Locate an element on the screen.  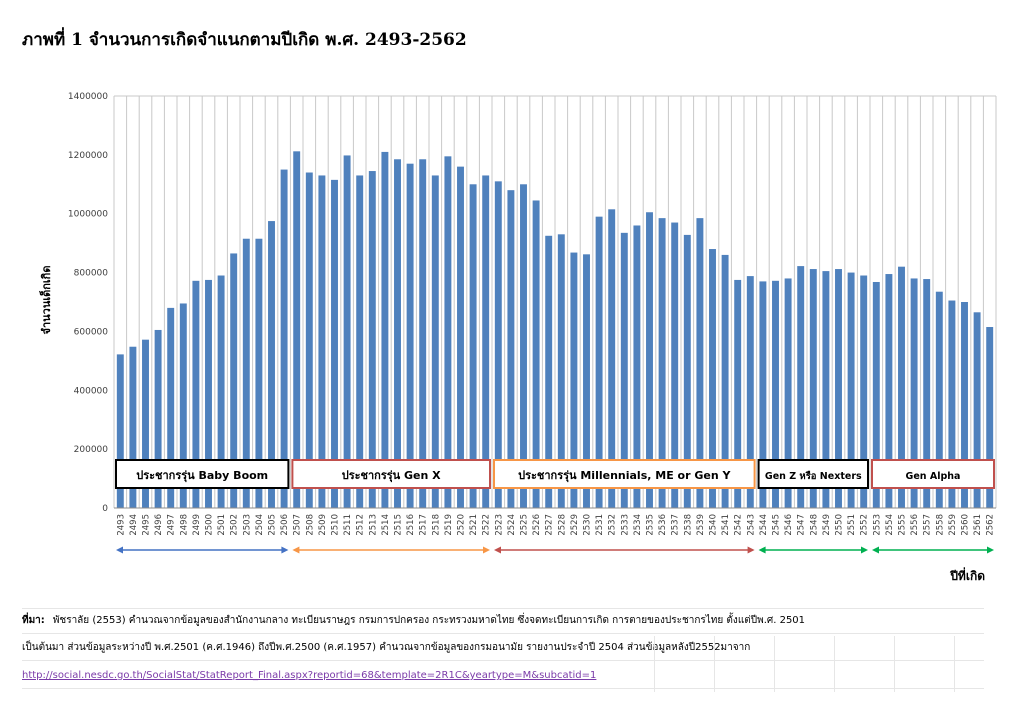
x-tick-label: 2510 is located at coordinates (336, 525).